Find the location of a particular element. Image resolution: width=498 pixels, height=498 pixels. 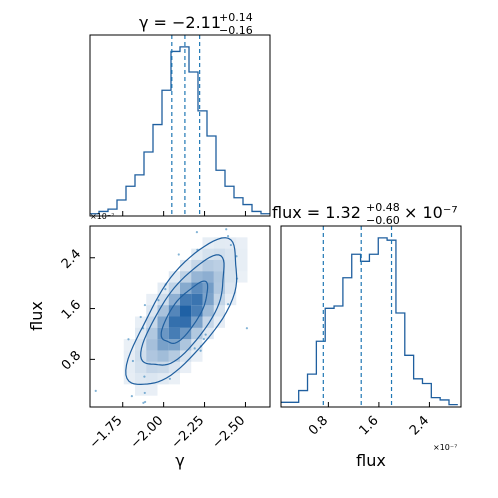

title-flux-main: flux = 1.32 is located at coordinates (316, 212).